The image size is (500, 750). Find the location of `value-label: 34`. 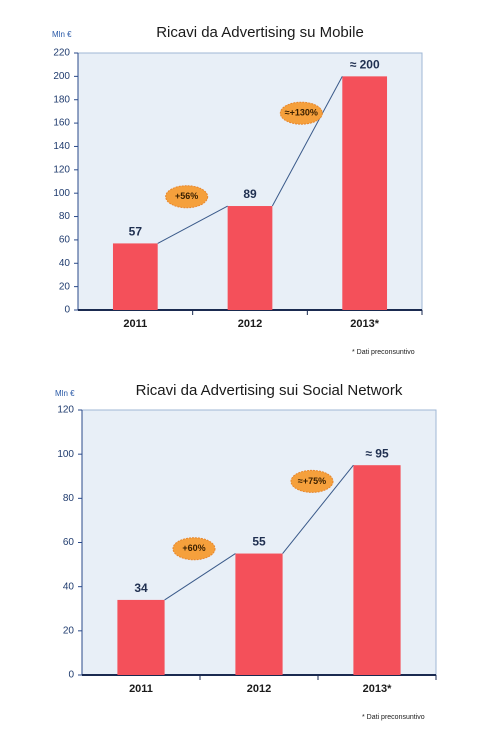

value-label: 34 is located at coordinates (141, 588).